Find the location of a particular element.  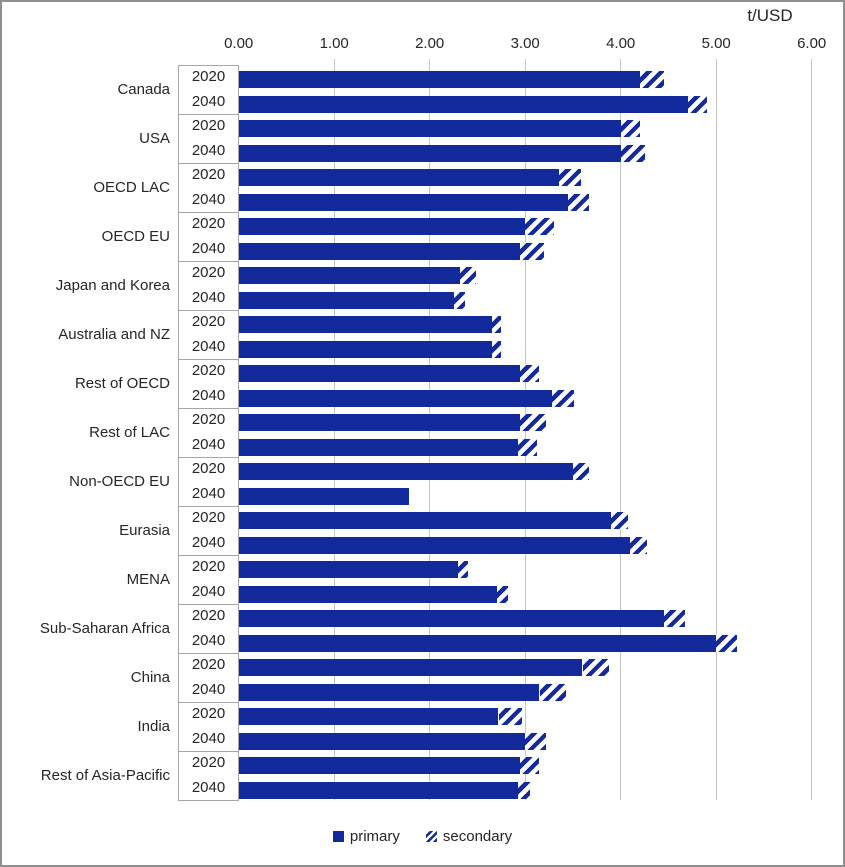

region-label: Eurasia is located at coordinates (144, 530).